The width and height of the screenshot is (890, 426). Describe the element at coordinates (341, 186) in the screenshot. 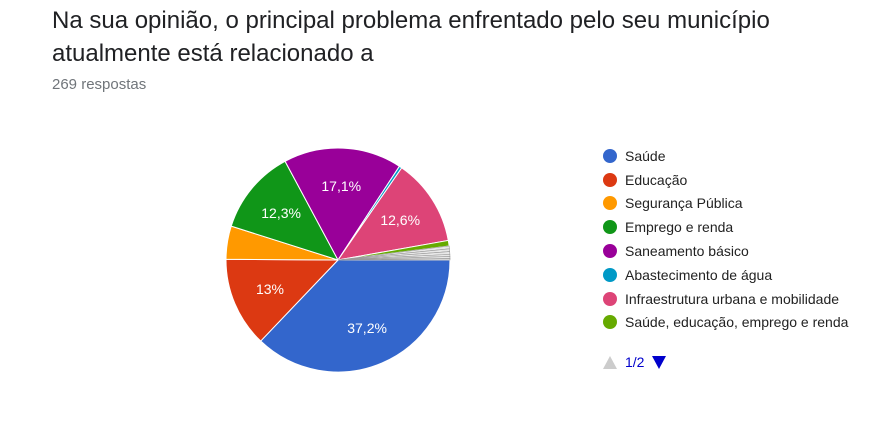

I see `slice-label-5: 17,1%` at that location.